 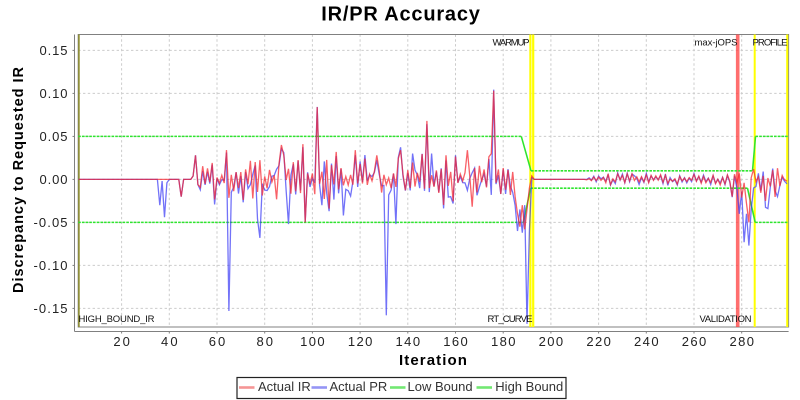 I want to click on svg-text: 280, so click(x=741, y=341).